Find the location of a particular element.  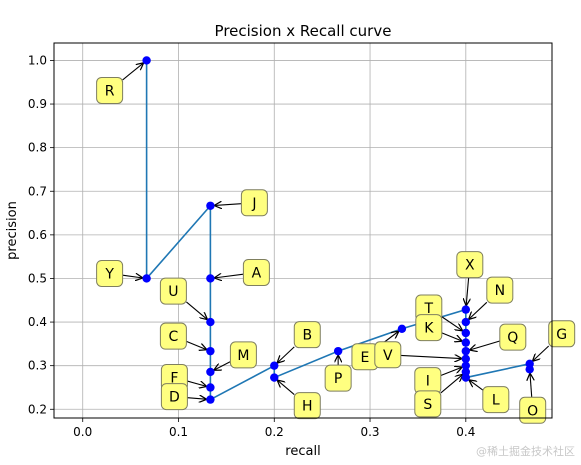

annotation-label: O is located at coordinates (532, 411).